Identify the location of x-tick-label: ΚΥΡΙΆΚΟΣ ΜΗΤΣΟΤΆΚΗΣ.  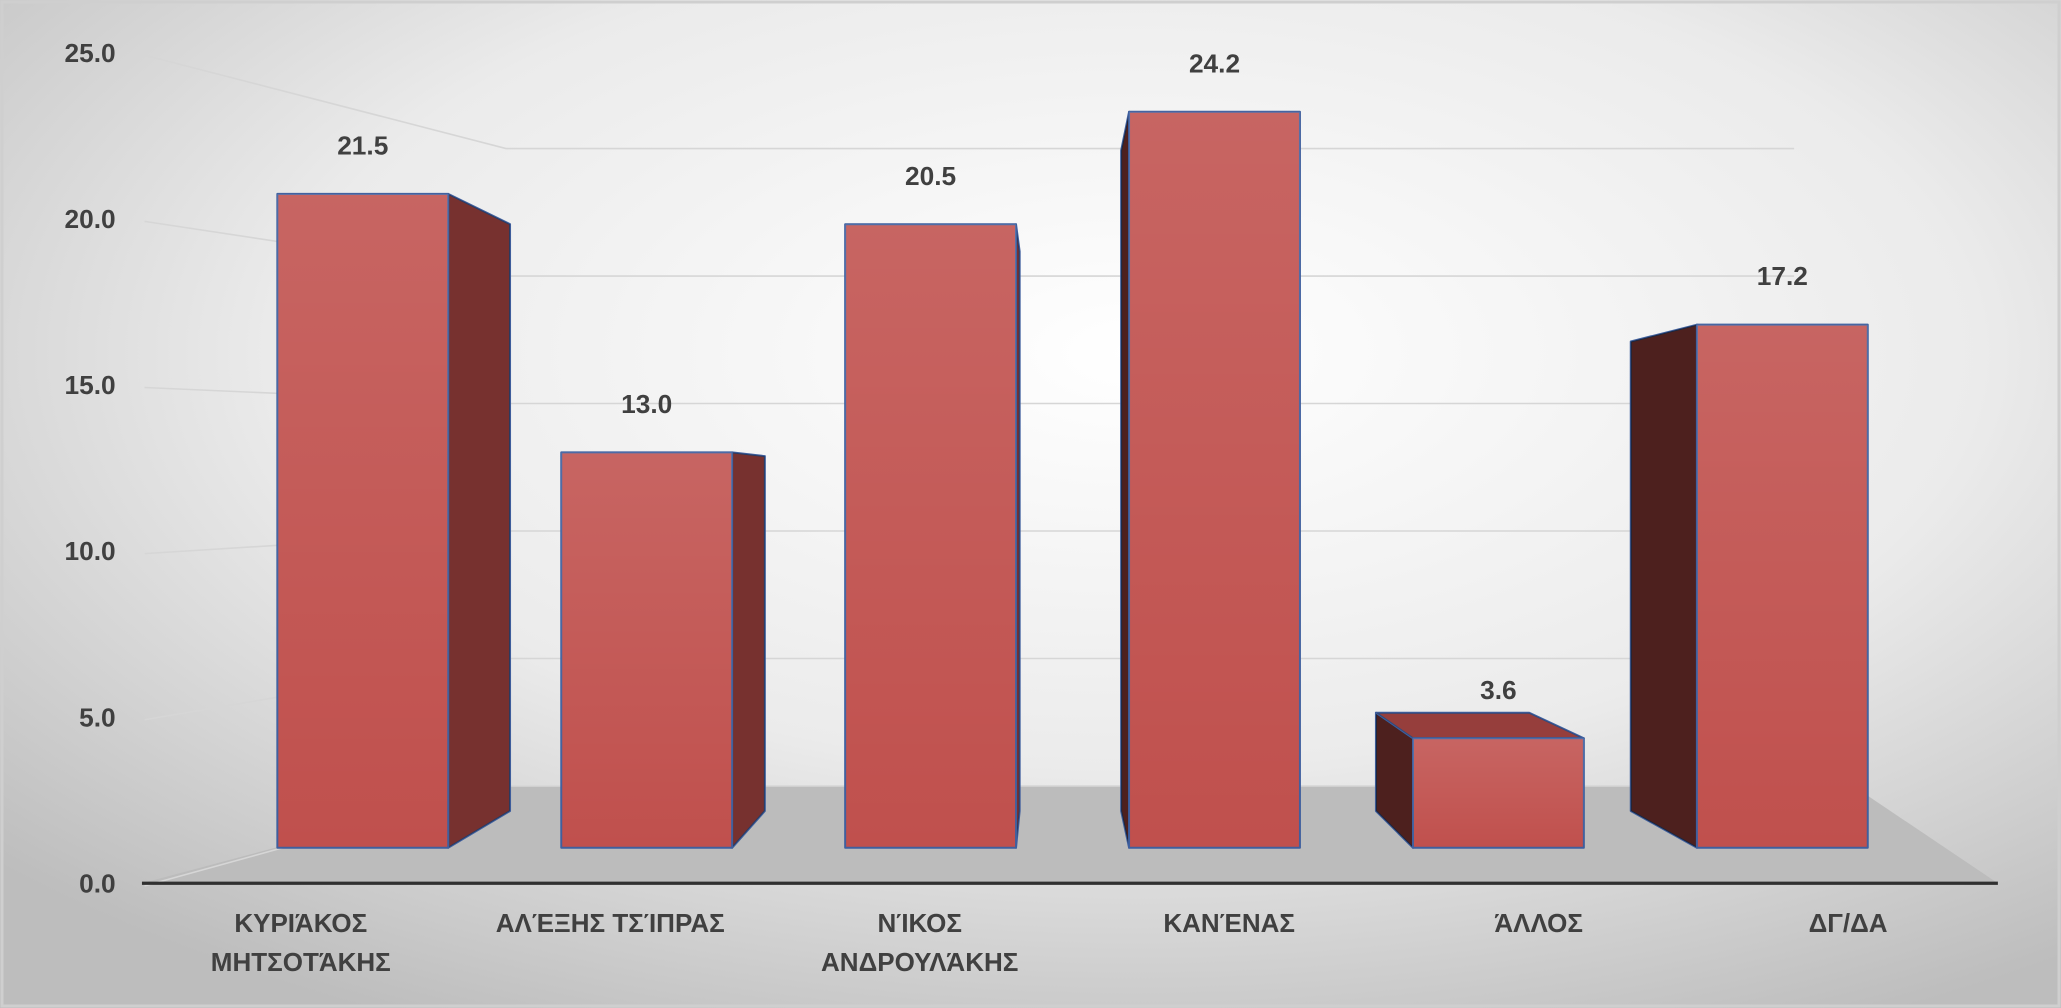
(300, 943).